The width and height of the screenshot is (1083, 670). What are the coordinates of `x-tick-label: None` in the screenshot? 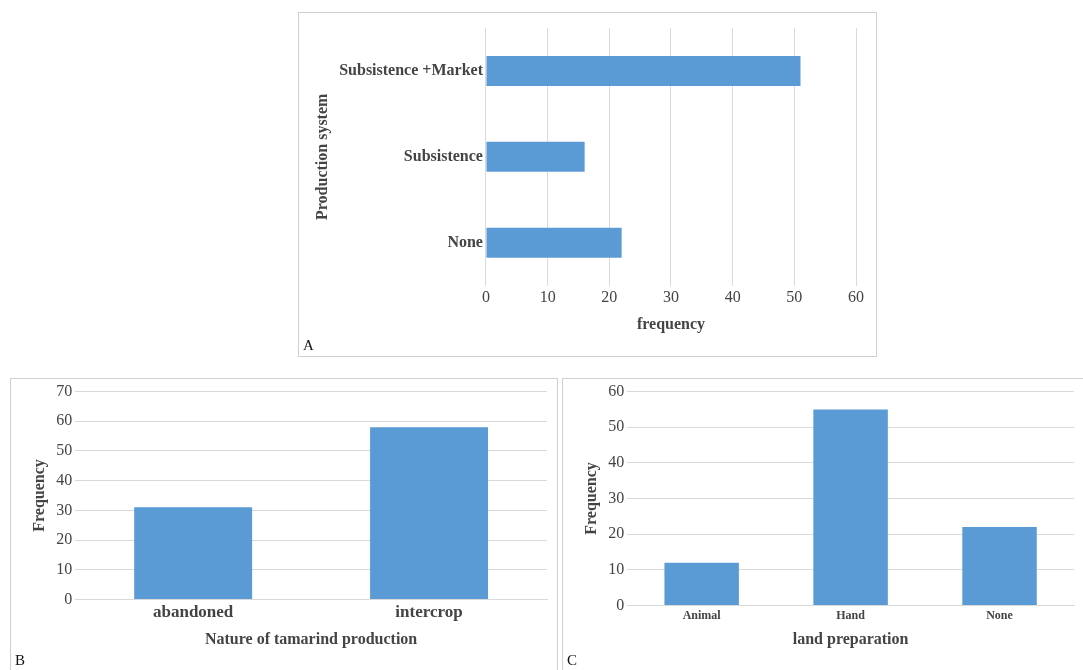 It's located at (1000, 614).